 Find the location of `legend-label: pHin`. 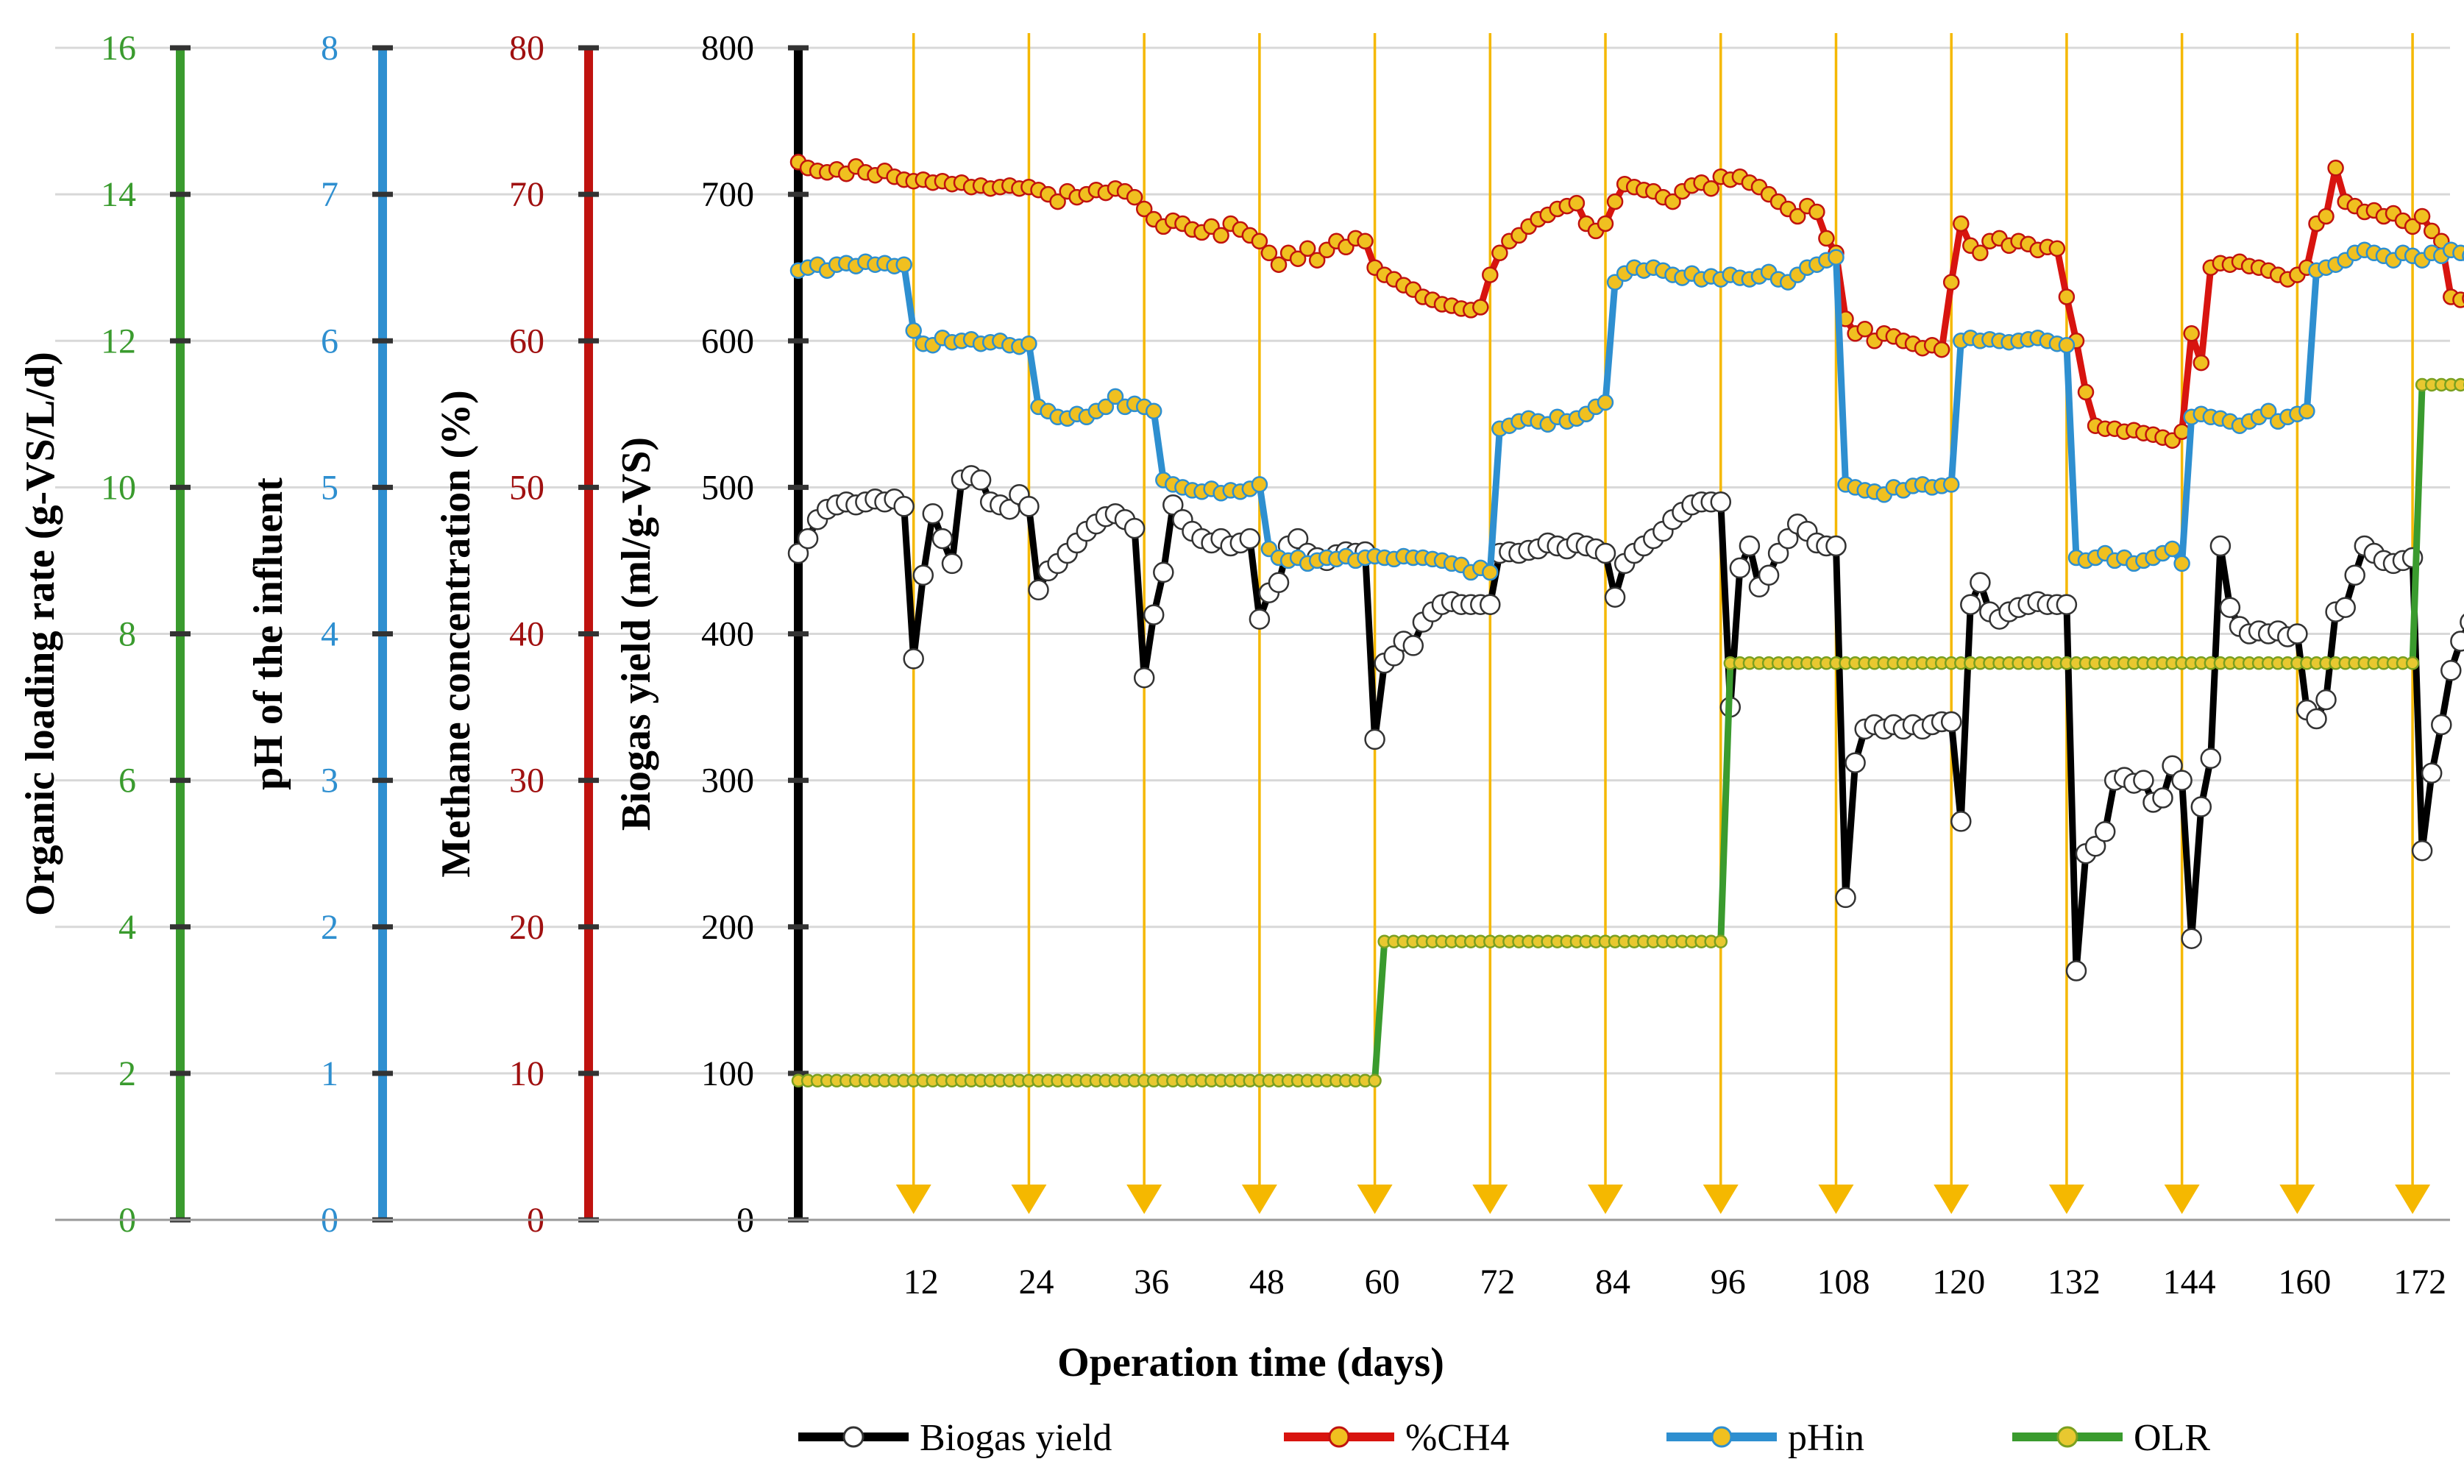

legend-label: pHin is located at coordinates (1826, 1438).